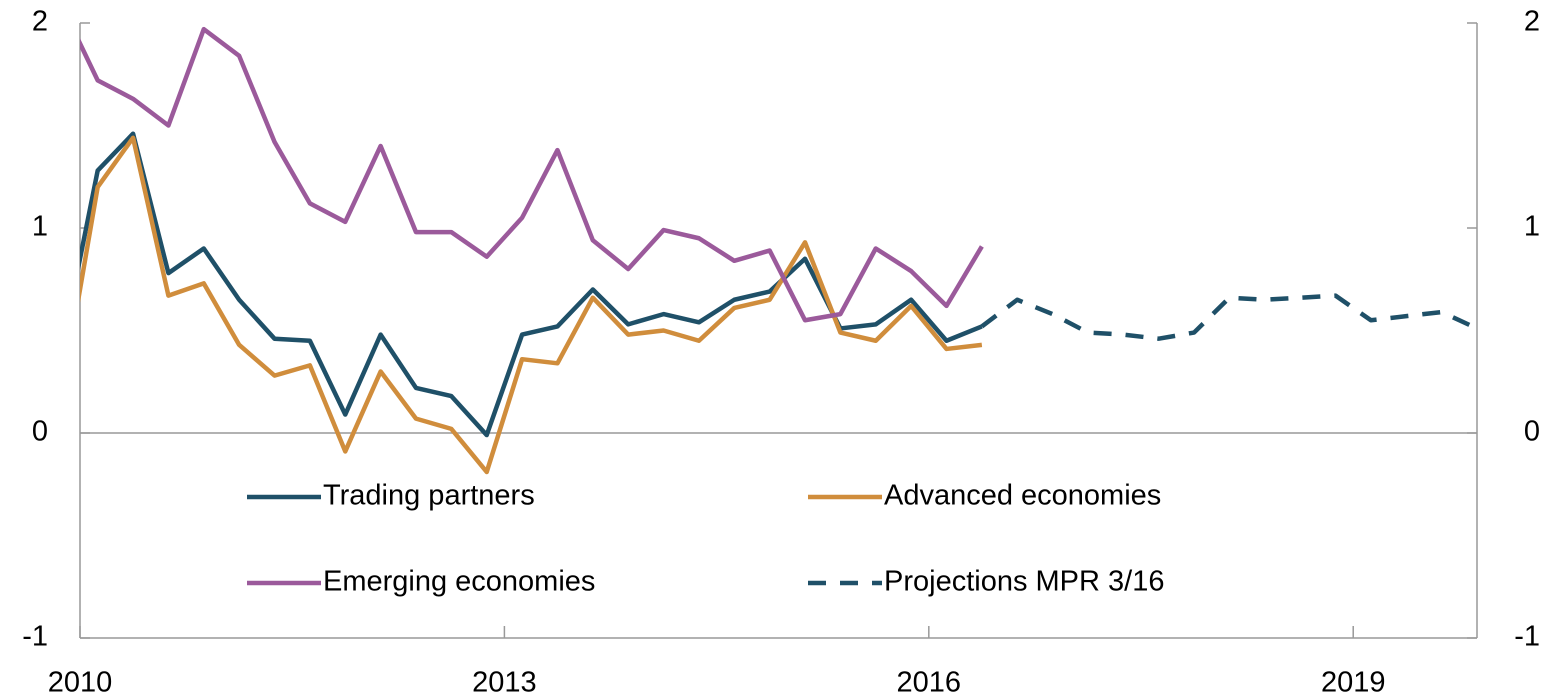 The image size is (1548, 700). I want to click on y-tick-label: 0, so click(40, 432).